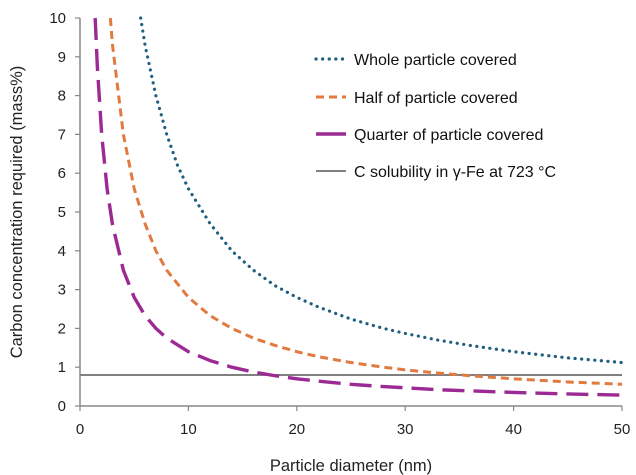  I want to click on x-tick-label: 30, so click(405, 429).